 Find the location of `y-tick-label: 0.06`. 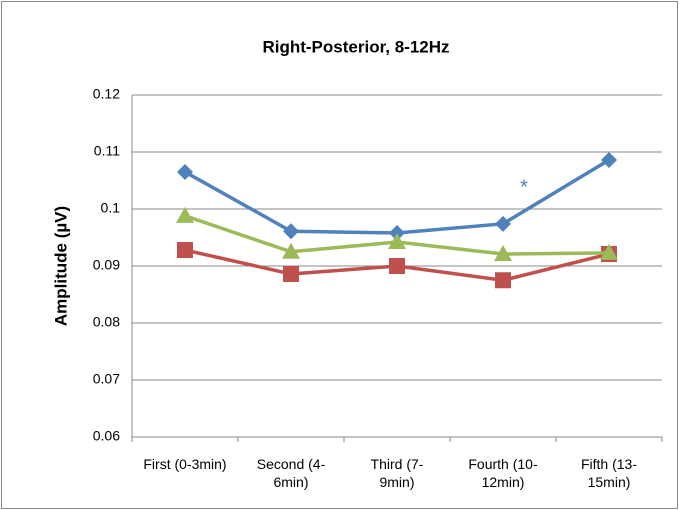

y-tick-label: 0.06 is located at coordinates (106, 436).